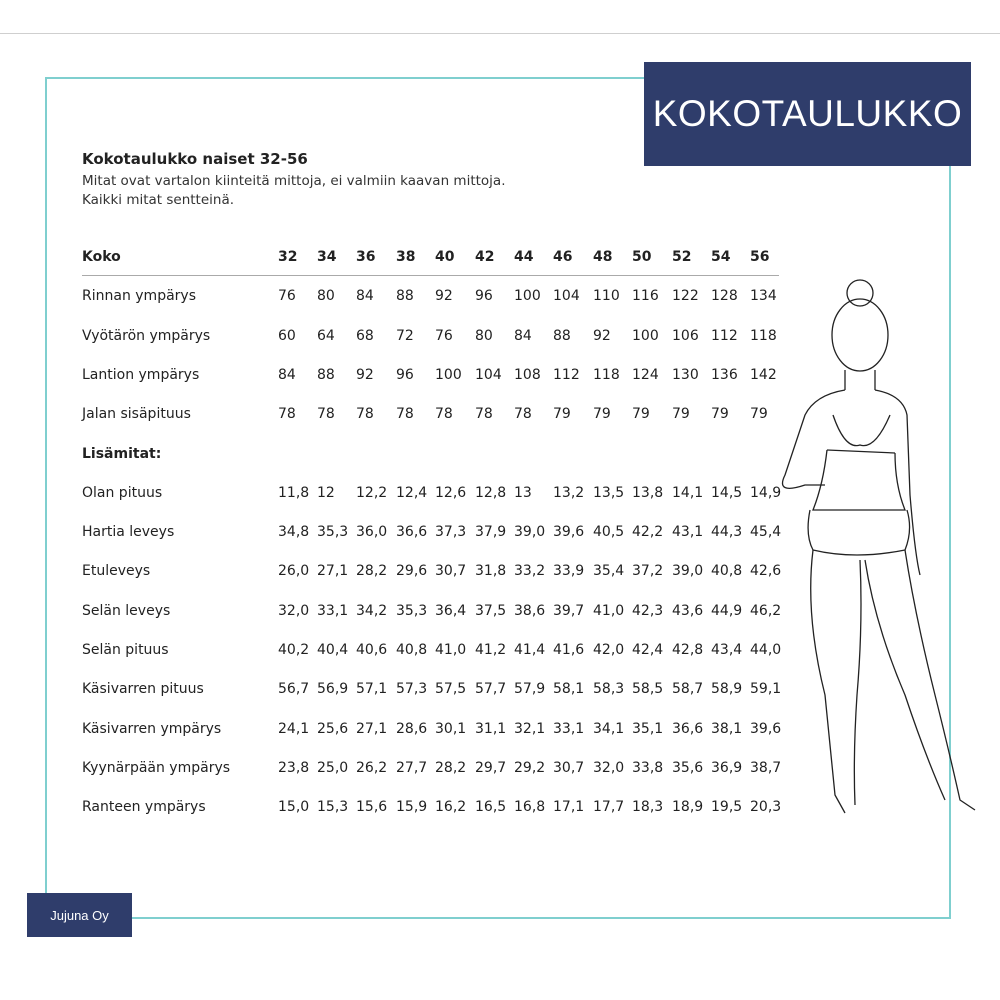 This screenshot has width=1000, height=1000. Describe the element at coordinates (333, 610) in the screenshot. I see `table-cell: 33,1` at that location.